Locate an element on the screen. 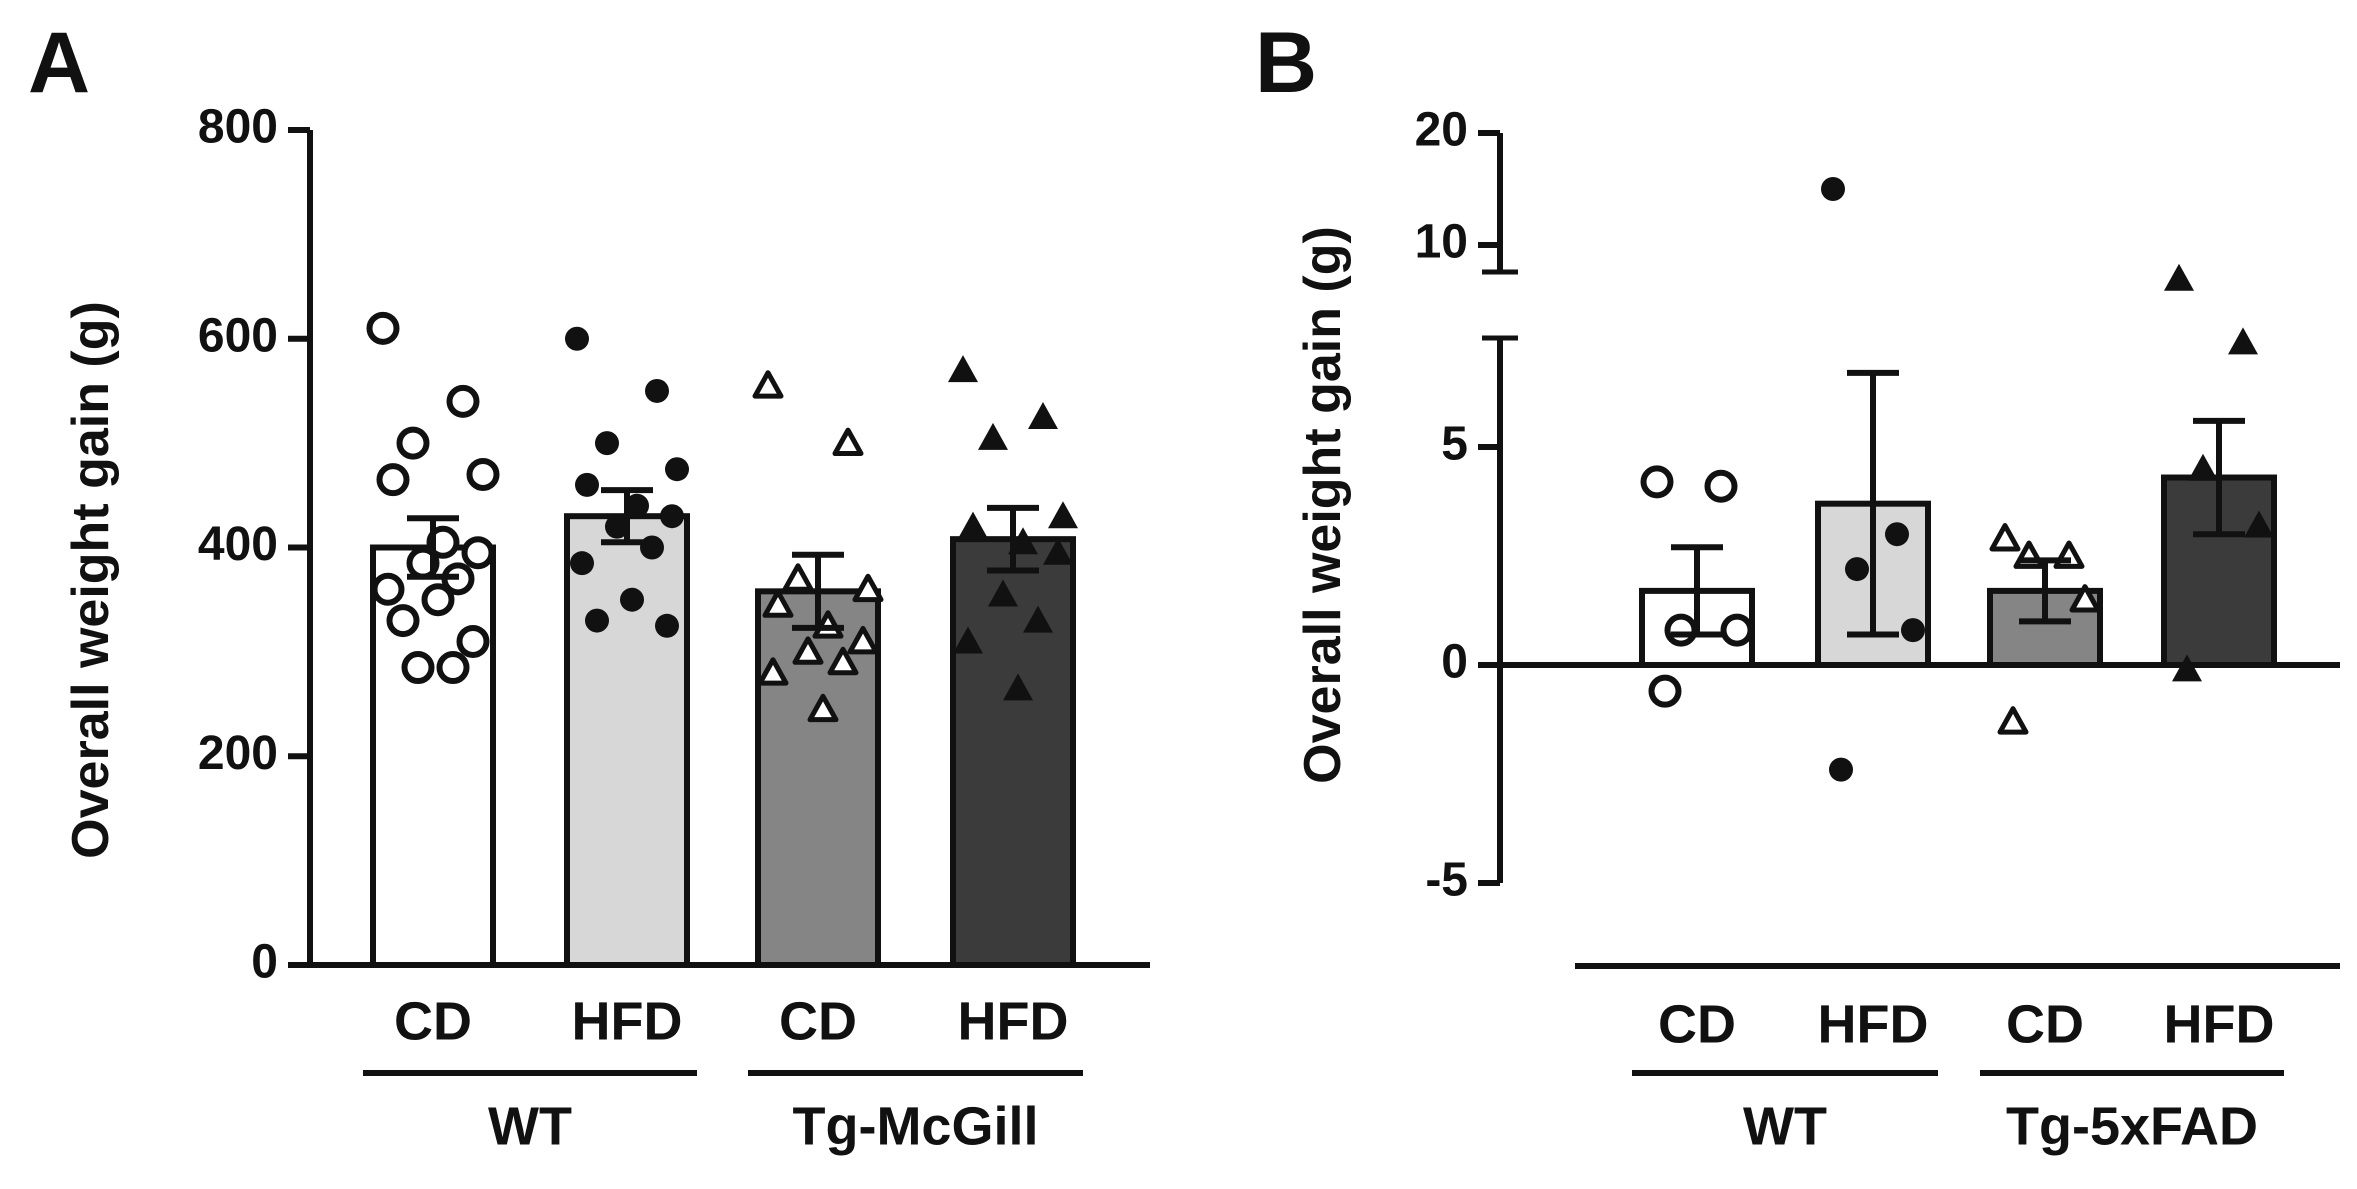 The height and width of the screenshot is (1189, 2357). panel-b-y-axis-label: Overall weight gain (g) is located at coordinates (1323, 505).